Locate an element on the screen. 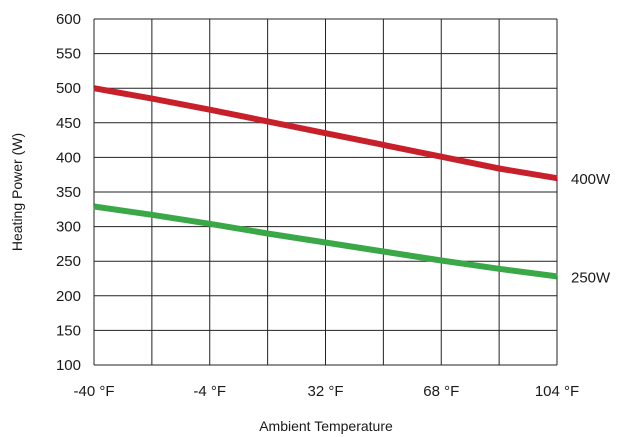 Image resolution: width=618 pixels, height=437 pixels. series-label-400w: 400W is located at coordinates (591, 179).